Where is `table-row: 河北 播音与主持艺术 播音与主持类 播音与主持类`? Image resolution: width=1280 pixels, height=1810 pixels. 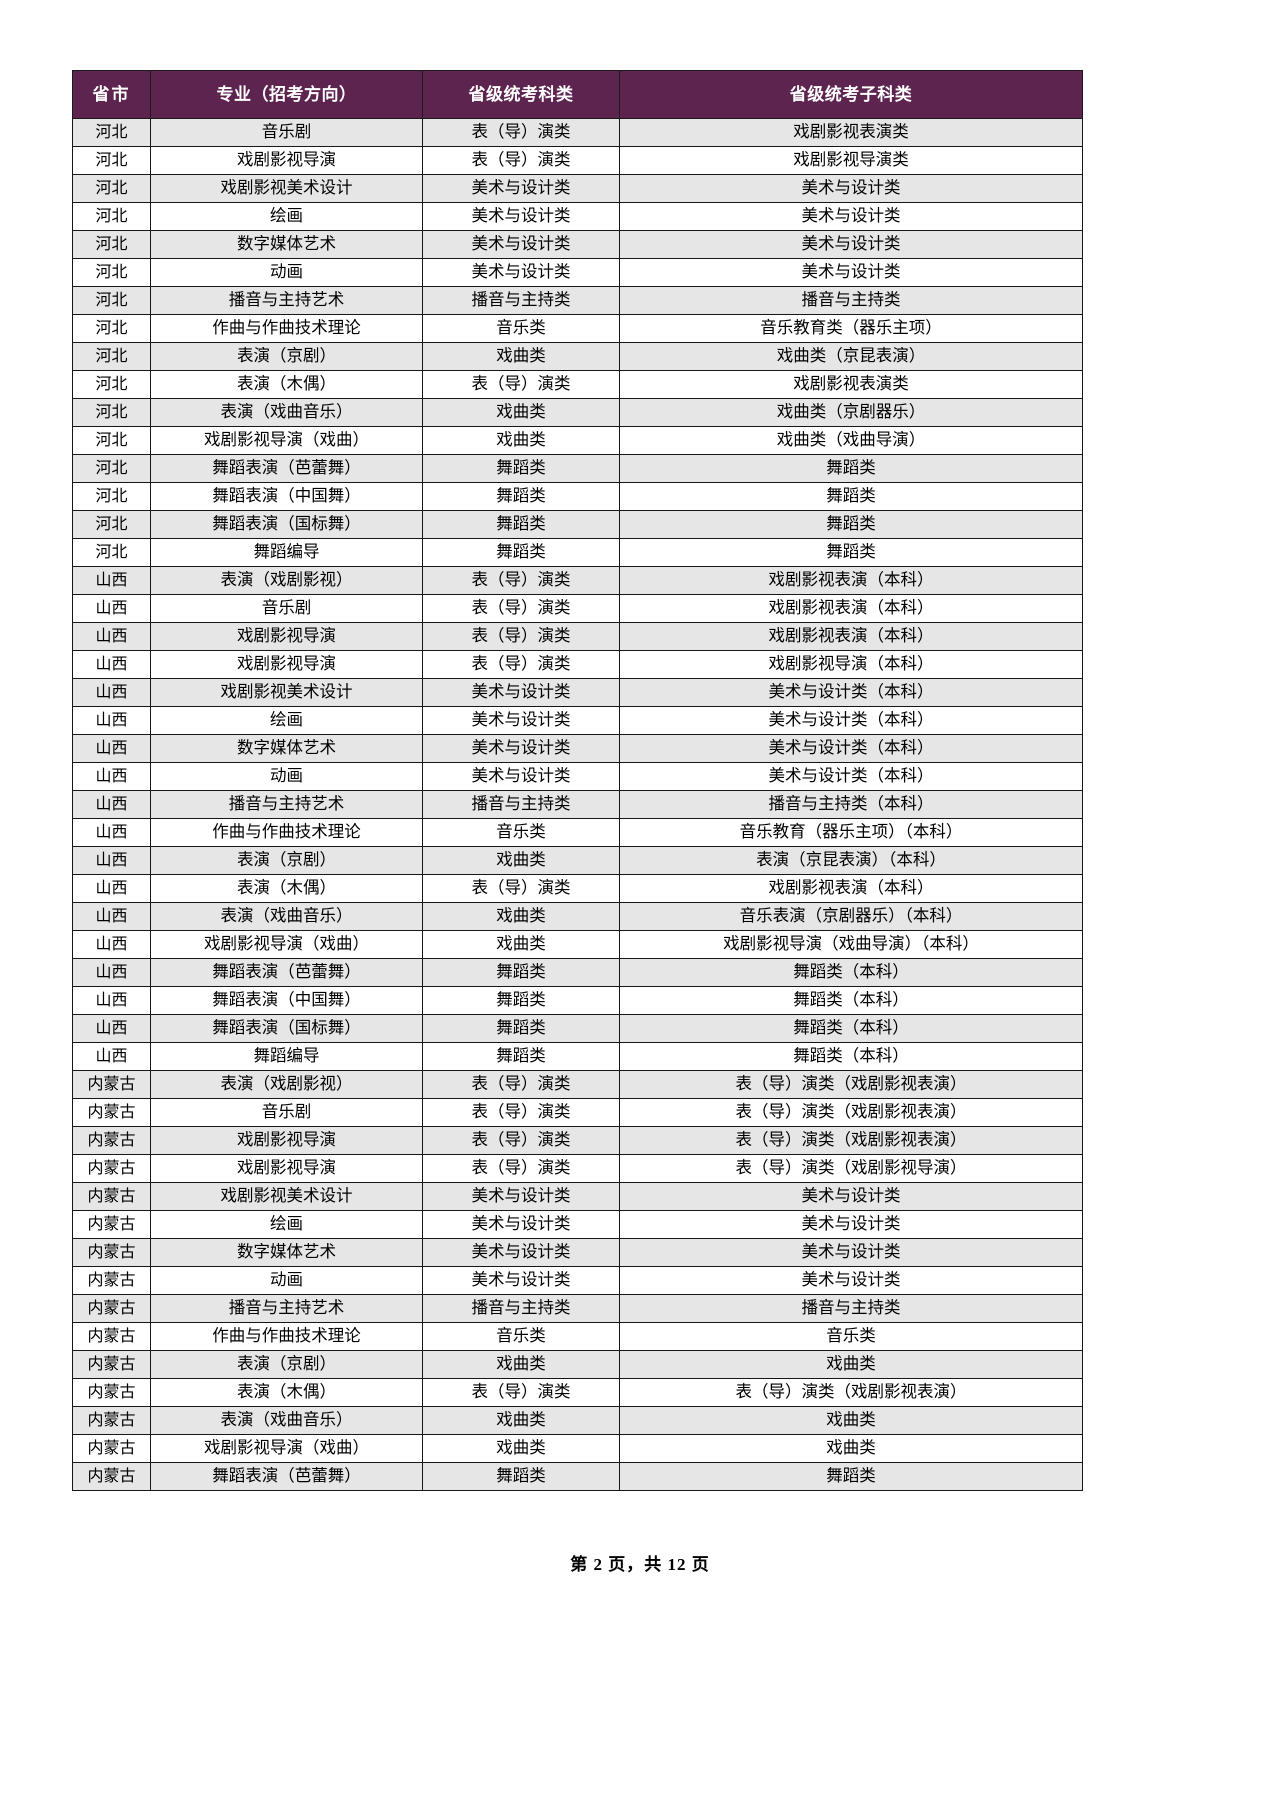
table-row: 河北 播音与主持艺术 播音与主持类 播音与主持类 is located at coordinates (577, 300).